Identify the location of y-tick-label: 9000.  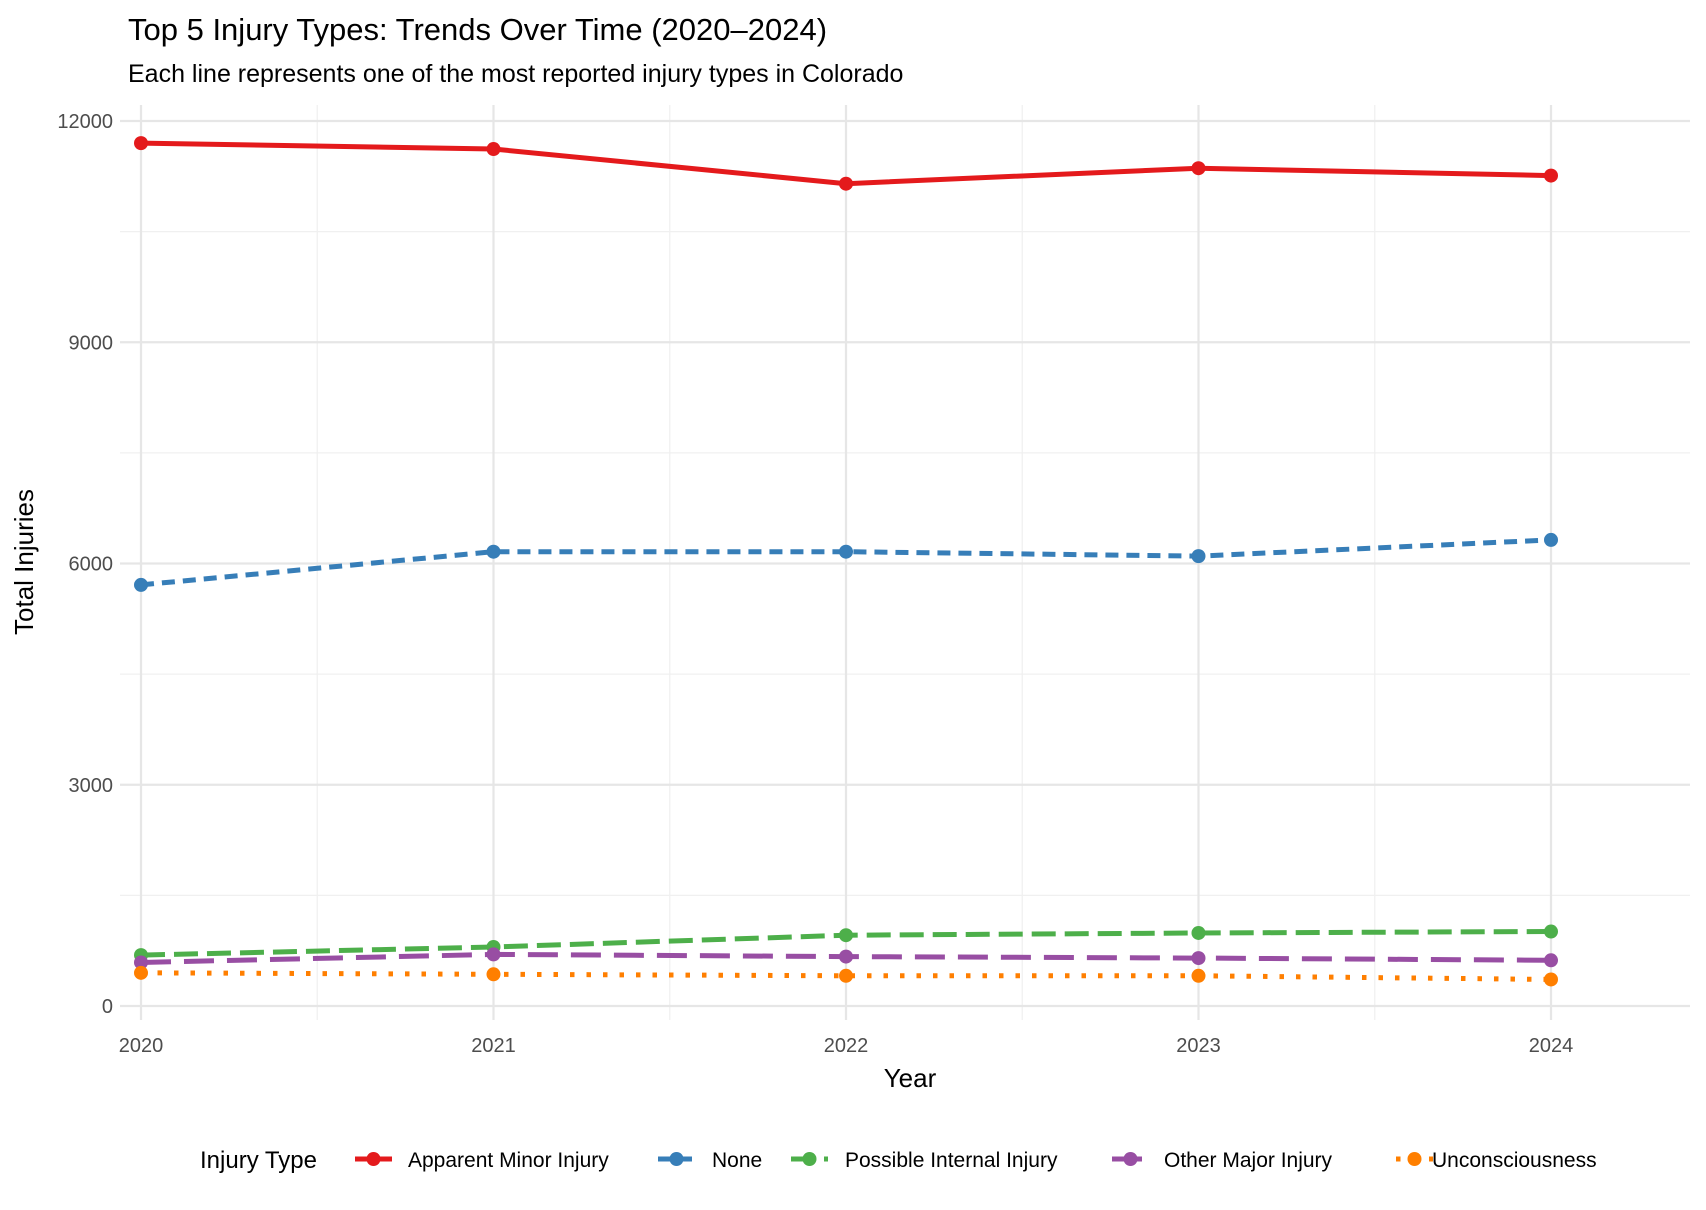
(91, 343).